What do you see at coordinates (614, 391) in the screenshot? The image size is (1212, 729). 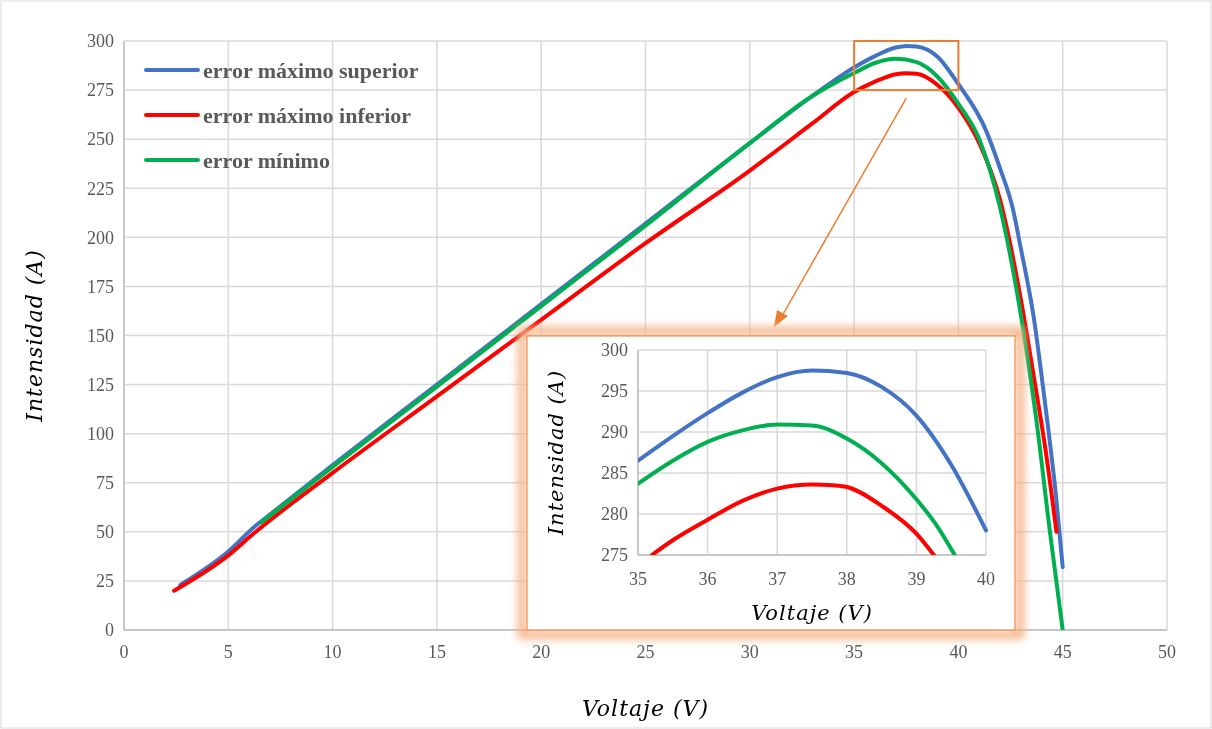 I see `y-tick-label: 295` at bounding box center [614, 391].